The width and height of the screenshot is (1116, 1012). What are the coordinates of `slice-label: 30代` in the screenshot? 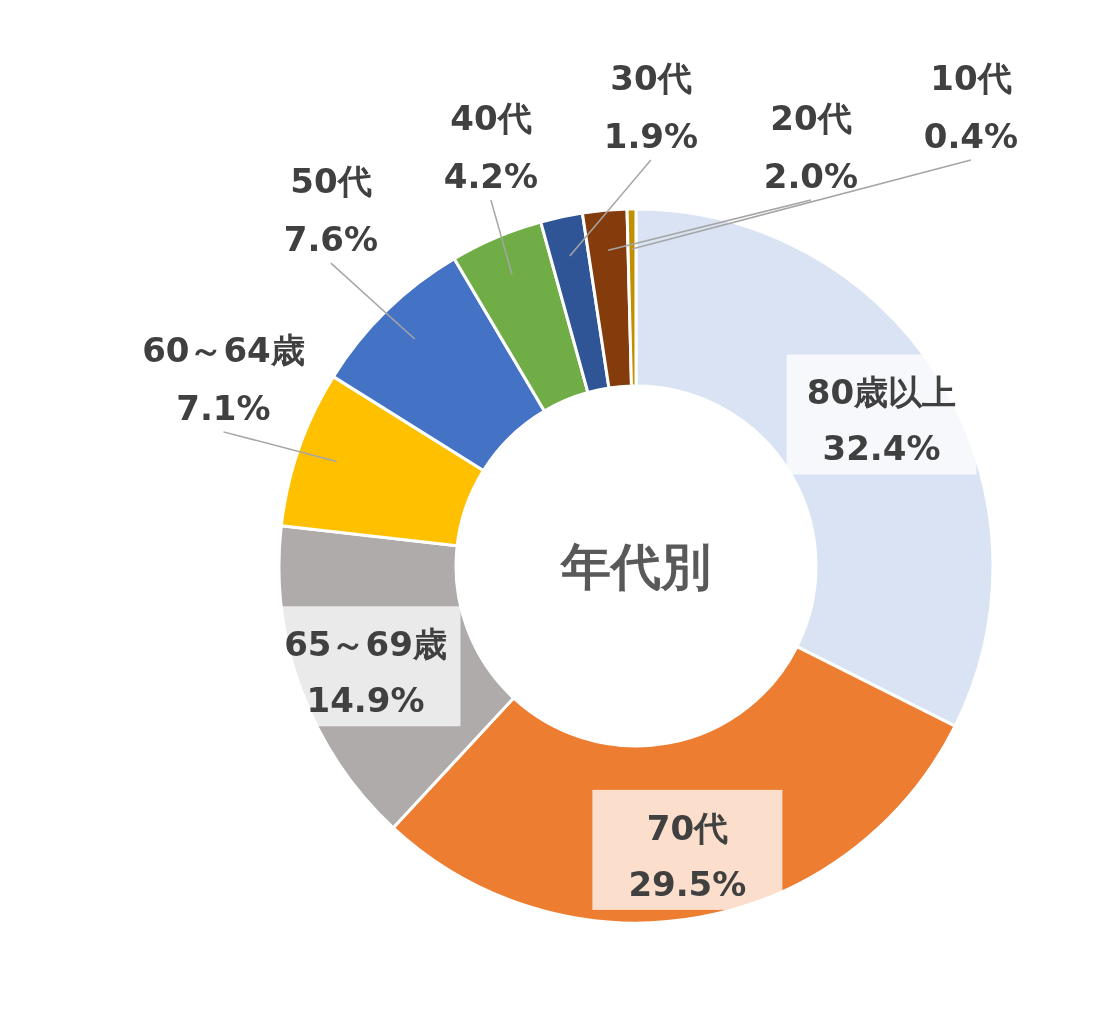 It's located at (651, 78).